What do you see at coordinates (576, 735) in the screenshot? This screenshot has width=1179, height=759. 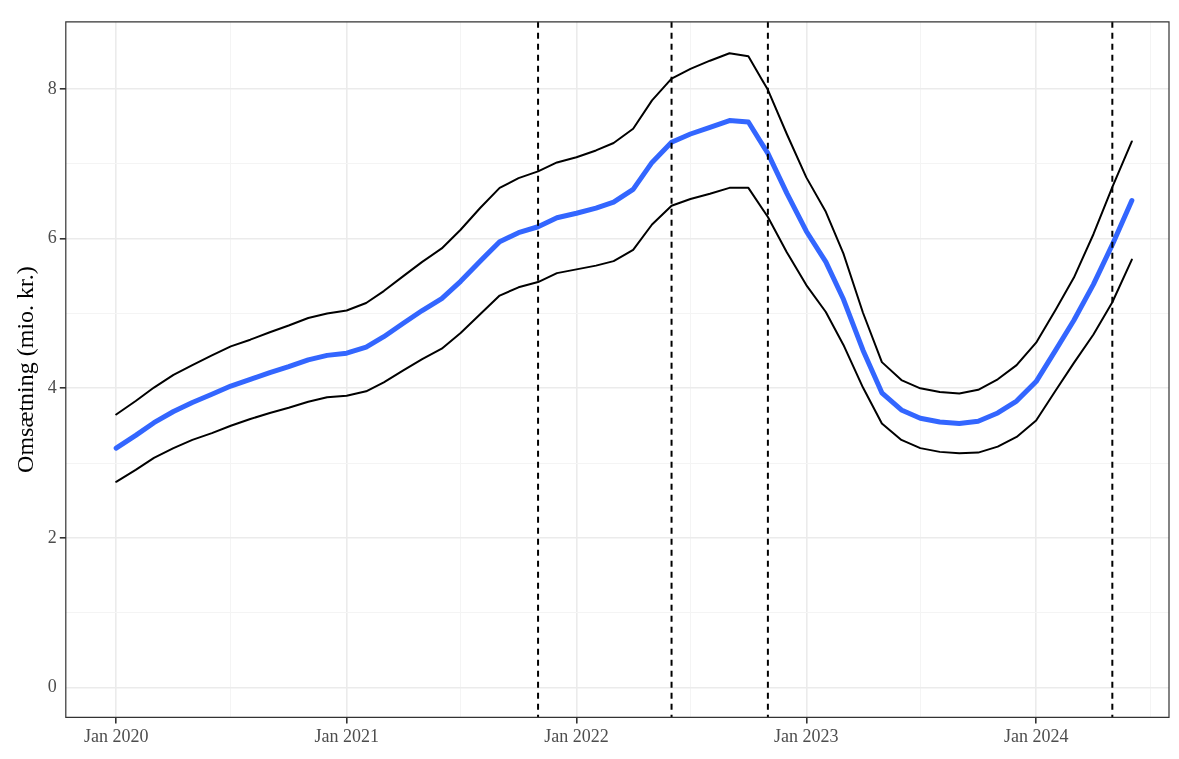 I see `x-tick-label: Jan 2022` at bounding box center [576, 735].